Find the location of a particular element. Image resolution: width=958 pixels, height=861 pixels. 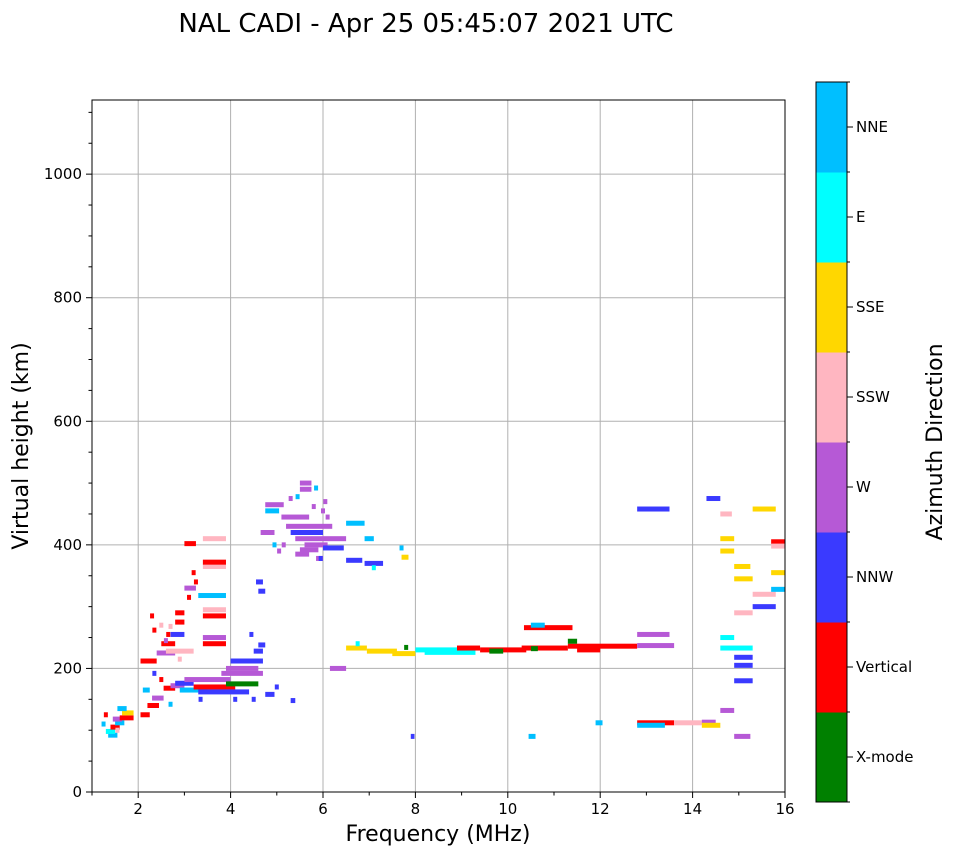

y-tick-label: 0 is located at coordinates (77, 792).